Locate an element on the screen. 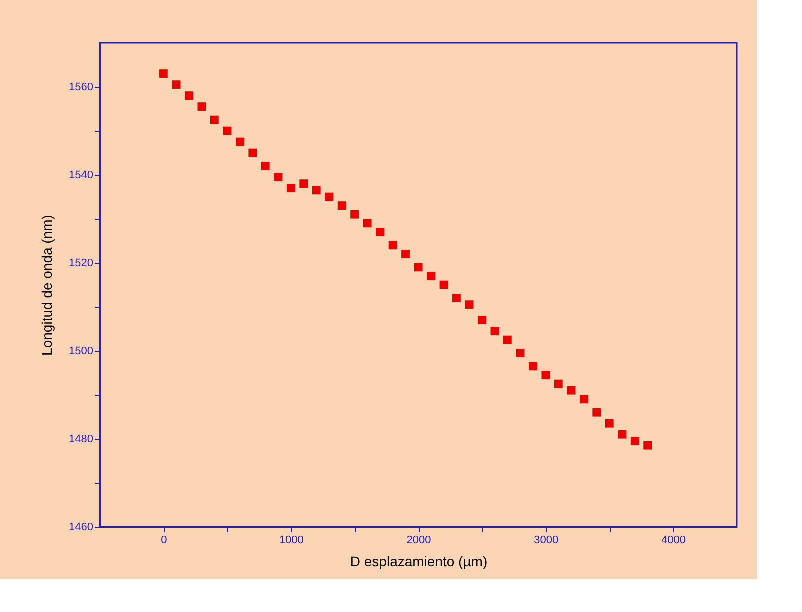 This screenshot has height=612, width=802. y-tick-label: 1560 is located at coordinates (81, 88).